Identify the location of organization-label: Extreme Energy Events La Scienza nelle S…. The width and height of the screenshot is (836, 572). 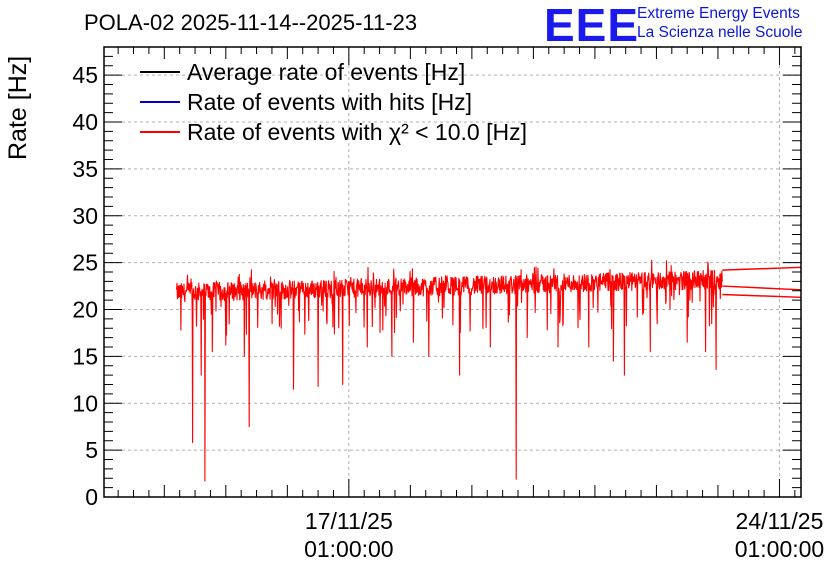
(719, 23).